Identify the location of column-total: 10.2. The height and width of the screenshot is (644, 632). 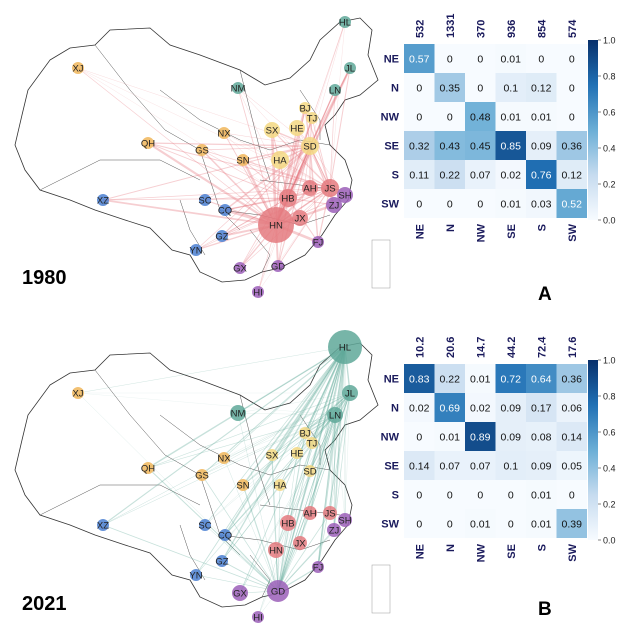
(420, 347).